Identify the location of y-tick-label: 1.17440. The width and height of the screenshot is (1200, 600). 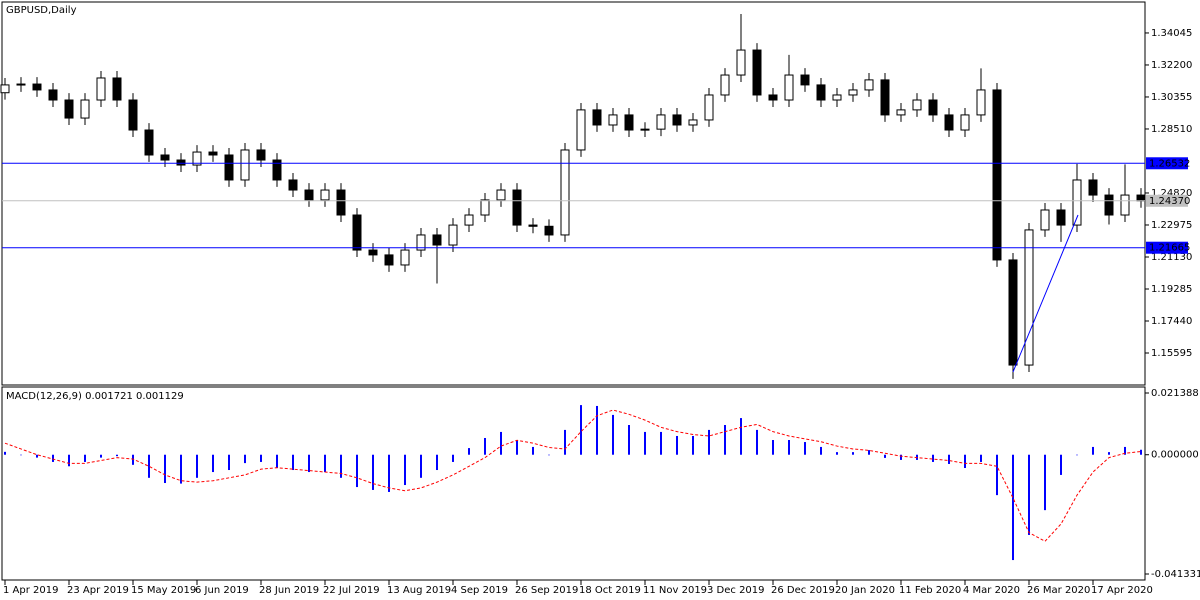
(1171, 321).